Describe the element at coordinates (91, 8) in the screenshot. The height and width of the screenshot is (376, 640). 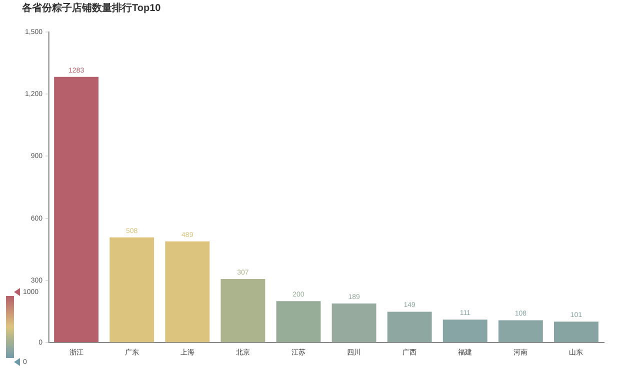
I see `chart-title: 各省份粽子店铺数量排行Top10` at that location.